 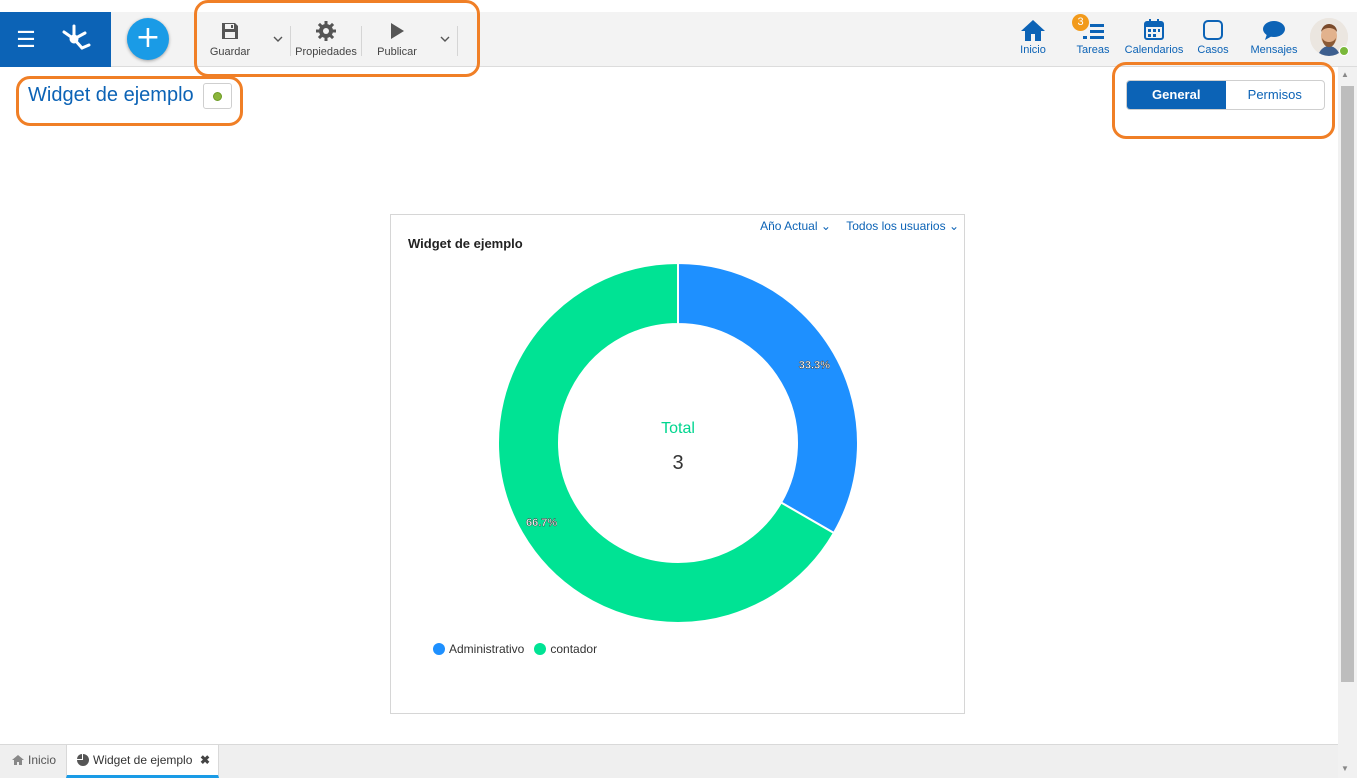 I want to click on nav-tareas: Tareas, so click(x=1093, y=37).